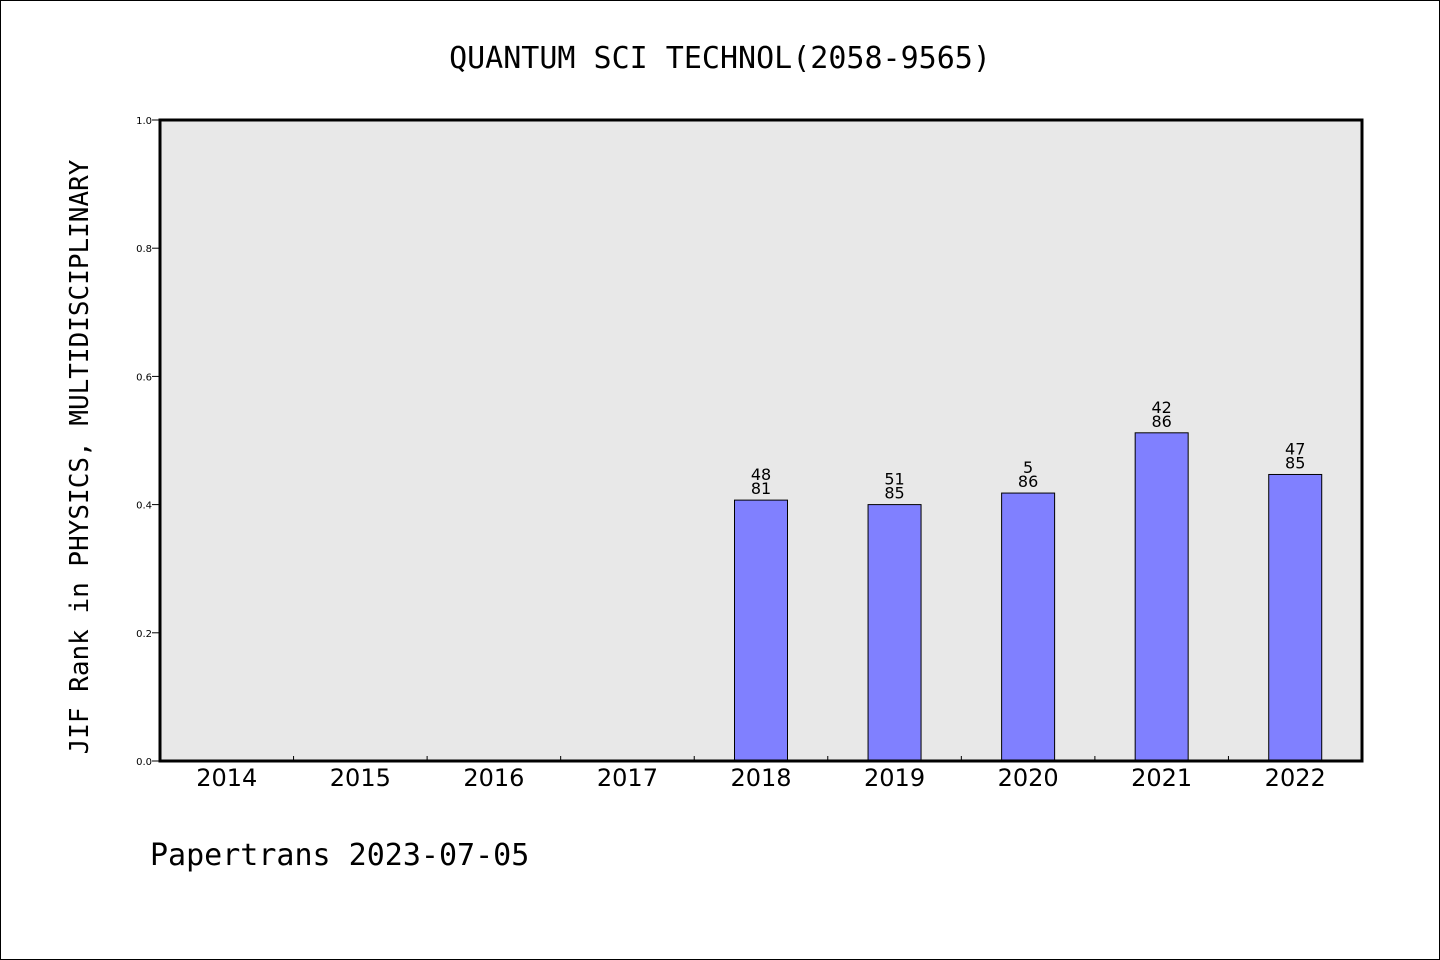 The width and height of the screenshot is (1440, 960). I want to click on bar-label-rank: 42, so click(1161, 407).